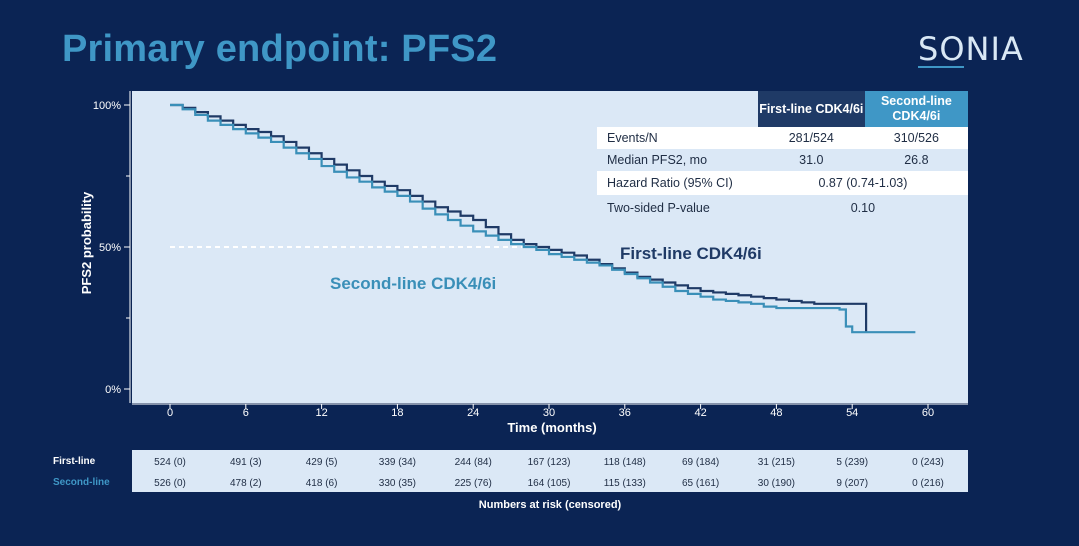  I want to click on x-tick-label-1: 6, so click(246, 413).